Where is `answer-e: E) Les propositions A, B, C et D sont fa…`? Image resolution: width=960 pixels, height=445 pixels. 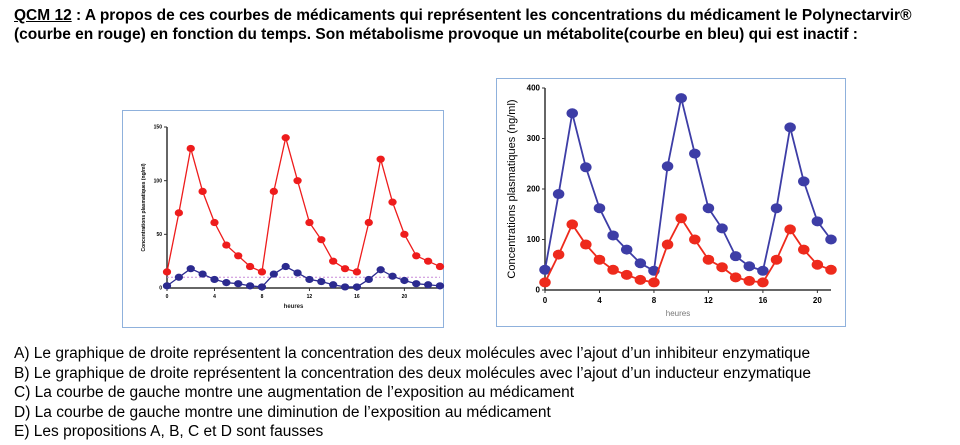
answer-e: E) Les propositions A, B, C et D sont fa… is located at coordinates (169, 431).